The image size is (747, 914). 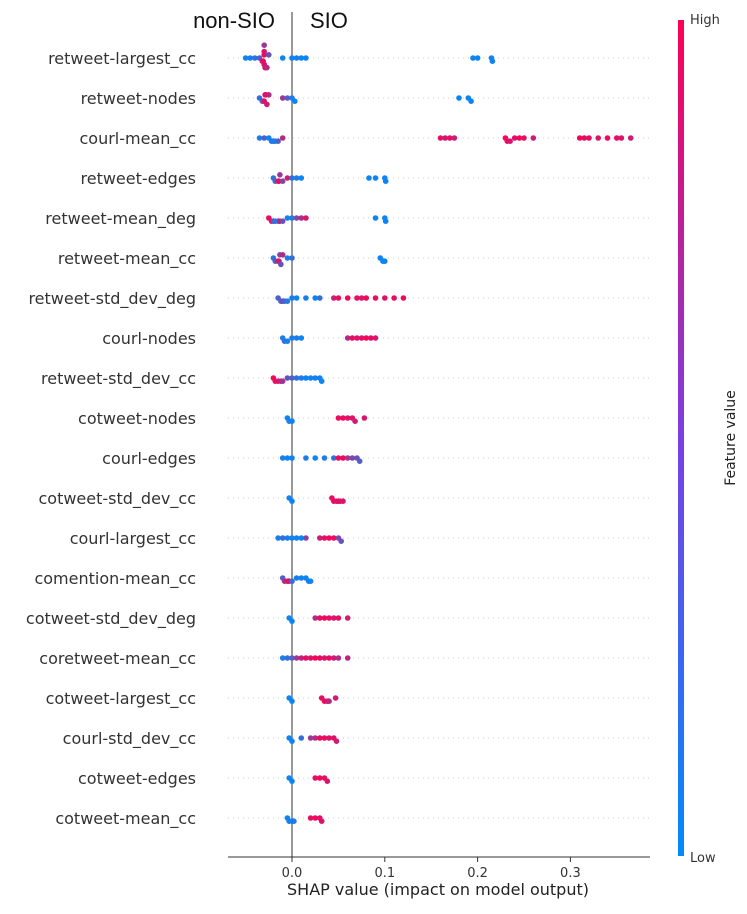 What do you see at coordinates (112, 299) in the screenshot?
I see `feature-label-retweet-std_dev_deg: retweet-std_dev_deg` at bounding box center [112, 299].